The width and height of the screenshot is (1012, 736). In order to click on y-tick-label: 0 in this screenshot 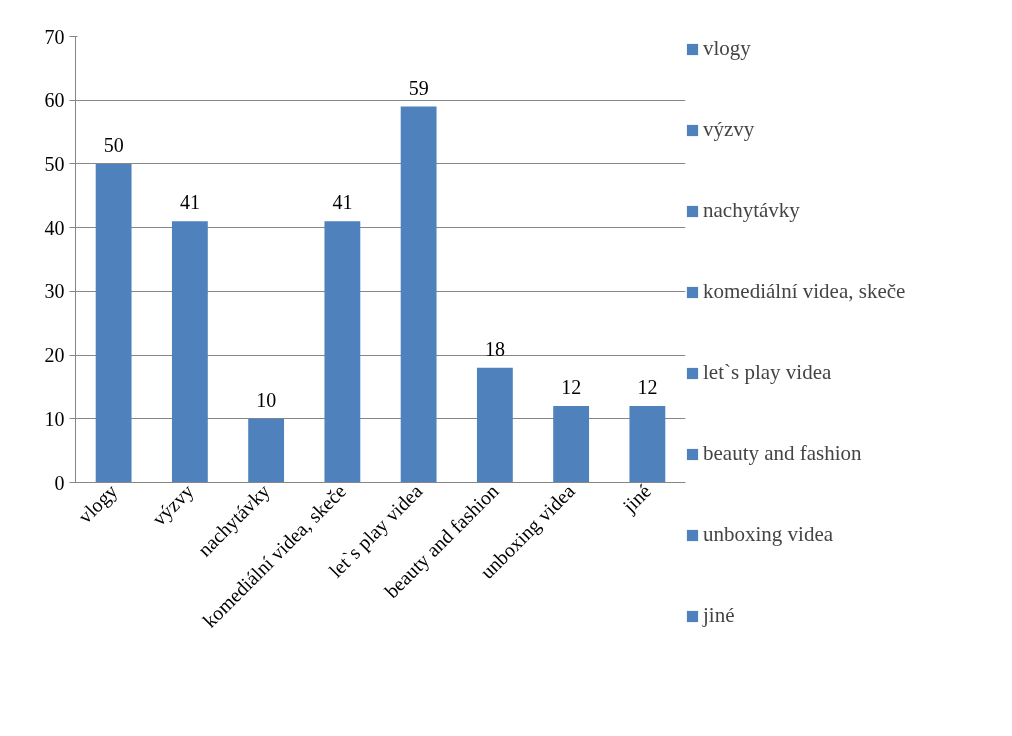, I will do `click(59, 482)`.